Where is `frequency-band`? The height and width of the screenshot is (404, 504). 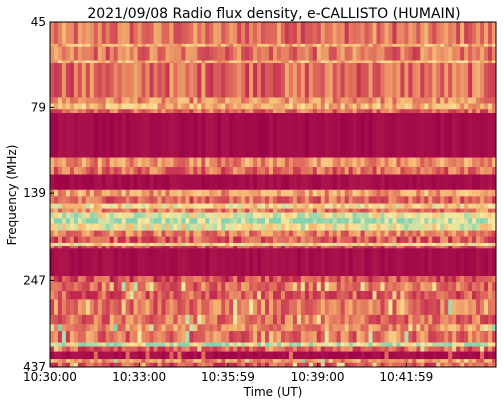 frequency-band is located at coordinates (273, 355).